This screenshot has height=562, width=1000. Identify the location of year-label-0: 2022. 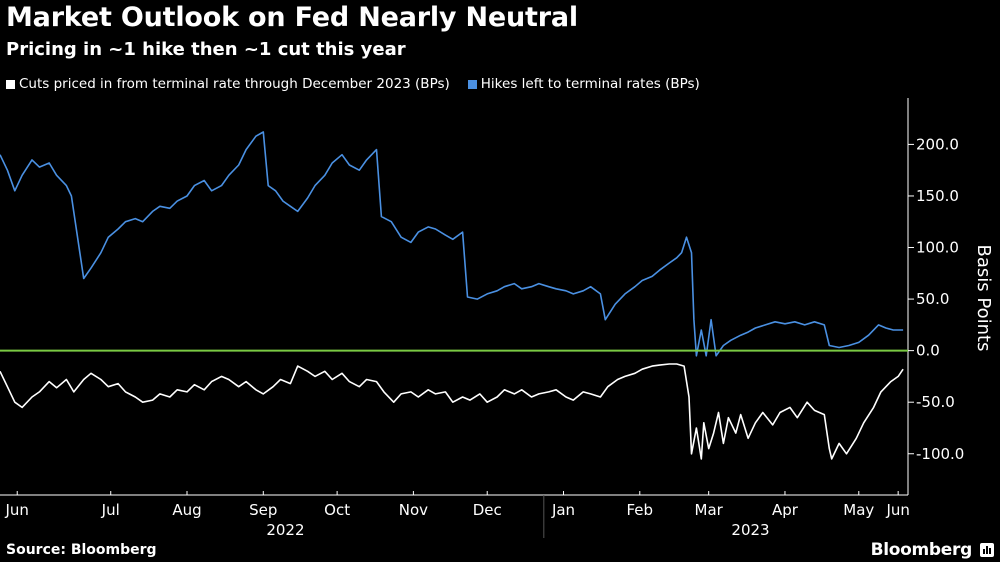
(285, 530).